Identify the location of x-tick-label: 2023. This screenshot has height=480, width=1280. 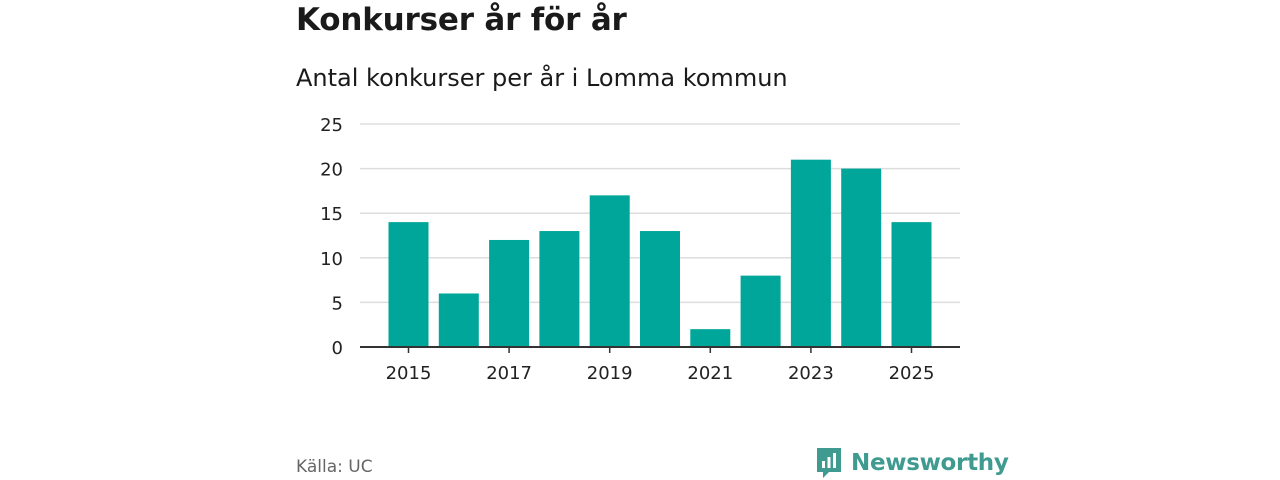
(811, 373).